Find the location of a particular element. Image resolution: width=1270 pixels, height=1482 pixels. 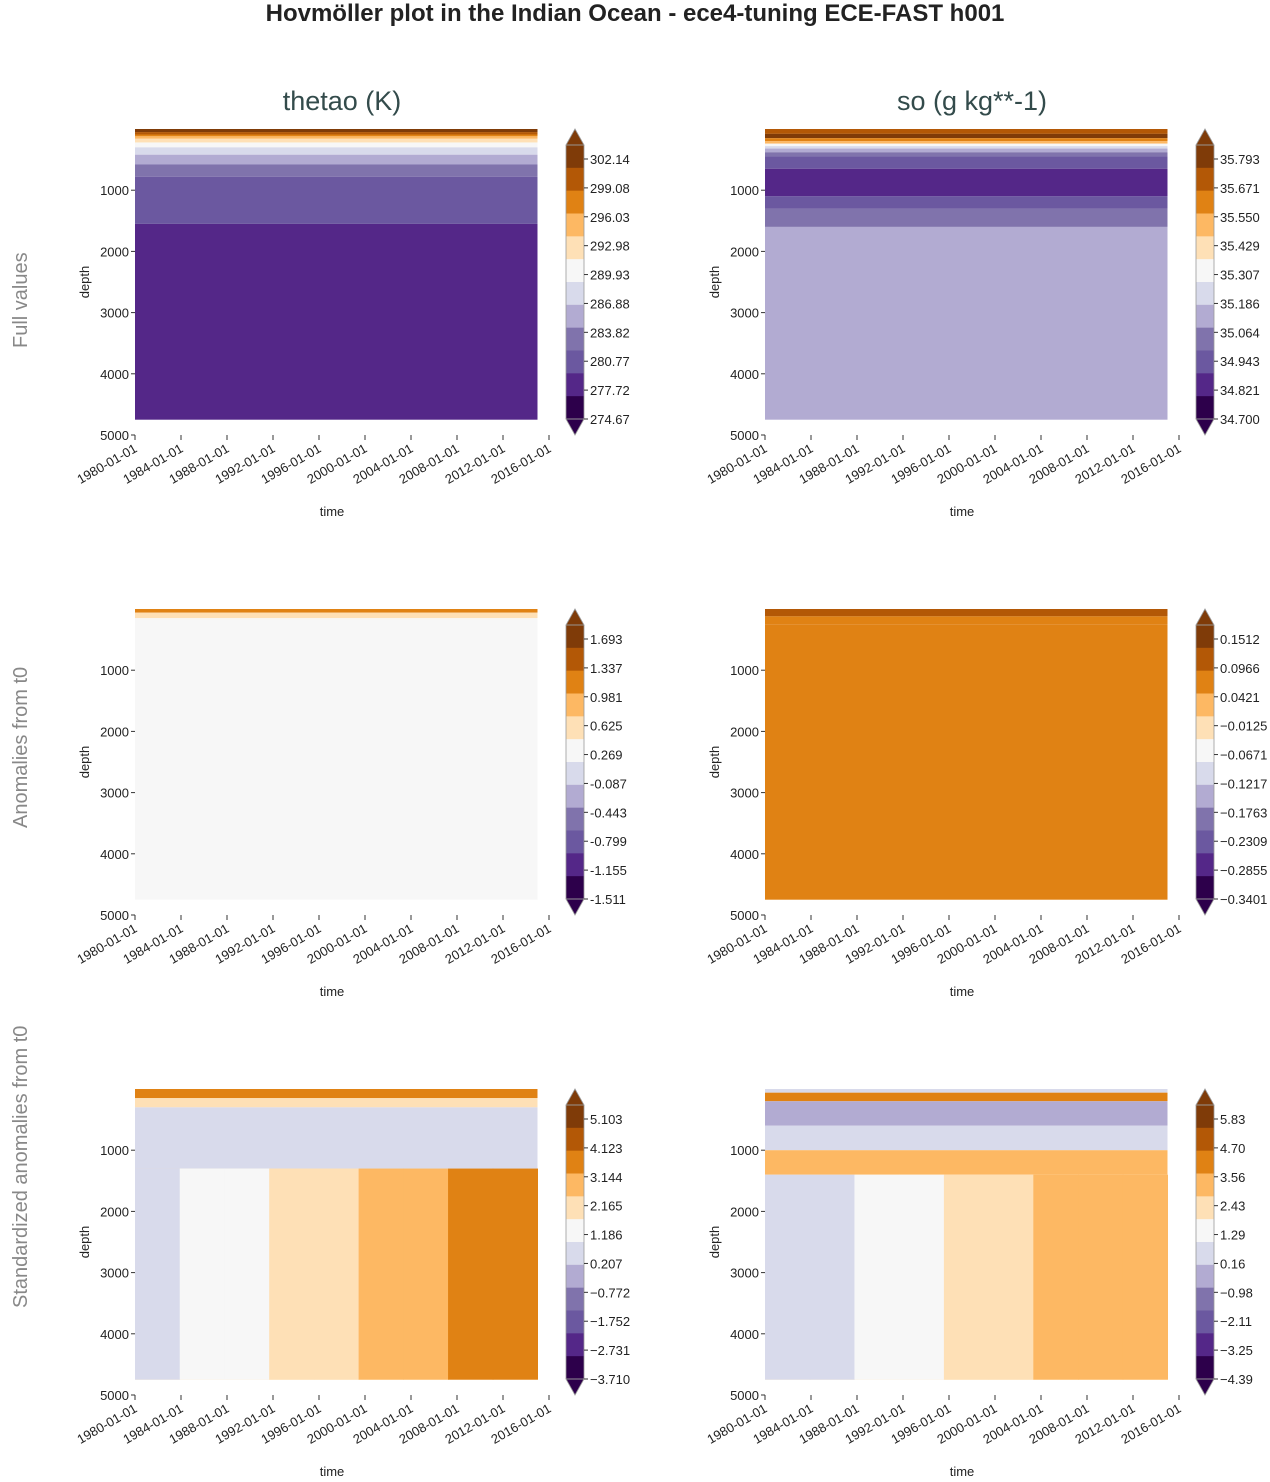

colorbar-tick-label-thetao-full-1: 299.08 is located at coordinates (610, 188).